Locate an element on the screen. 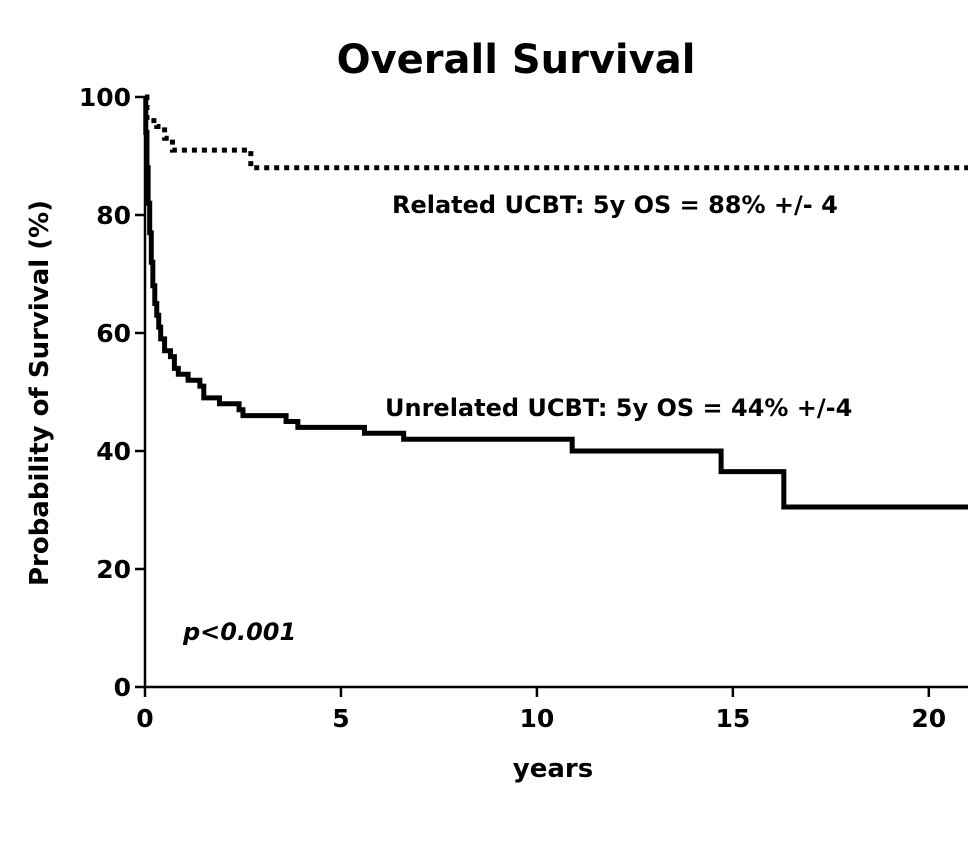 The height and width of the screenshot is (849, 977). y-tick-label: 0 is located at coordinates (122, 687).